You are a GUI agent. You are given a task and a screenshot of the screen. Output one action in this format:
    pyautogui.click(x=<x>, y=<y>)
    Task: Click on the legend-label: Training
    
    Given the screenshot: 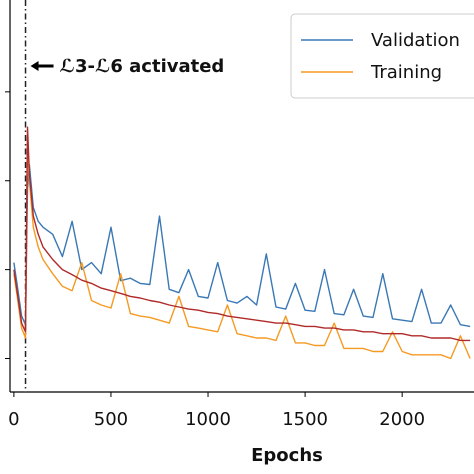 What is the action you would take?
    pyautogui.click(x=406, y=72)
    